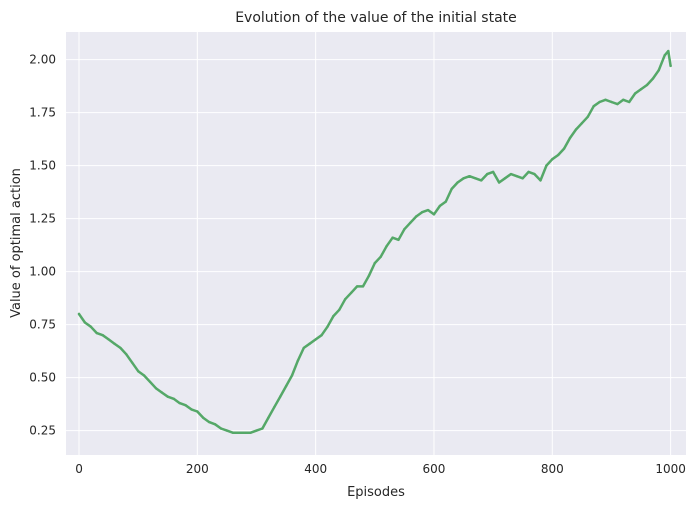 The image size is (696, 507). What do you see at coordinates (315, 469) in the screenshot?
I see `x-tick-label: 400` at bounding box center [315, 469].